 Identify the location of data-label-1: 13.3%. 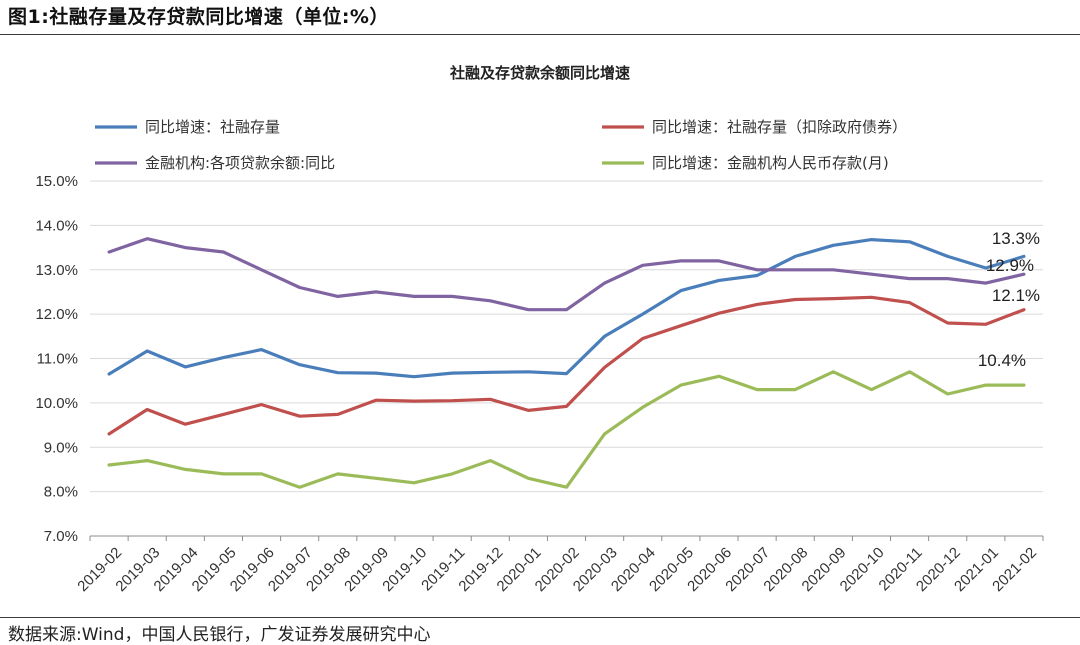
(1016, 238).